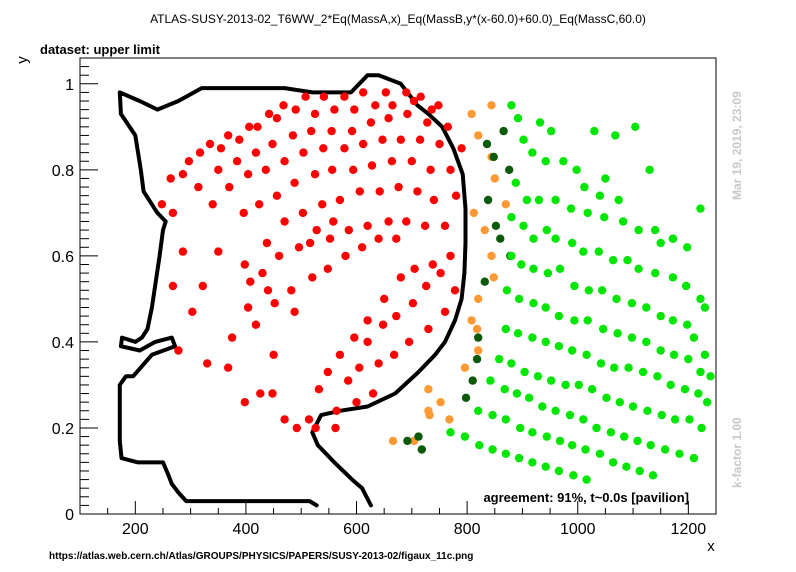  I want to click on x-axis-label: x, so click(711, 546).